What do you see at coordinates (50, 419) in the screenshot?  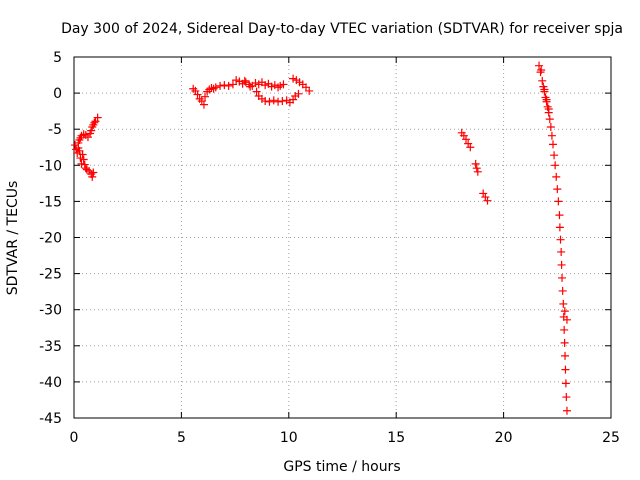 I see `y-tick-label: -45` at bounding box center [50, 419].